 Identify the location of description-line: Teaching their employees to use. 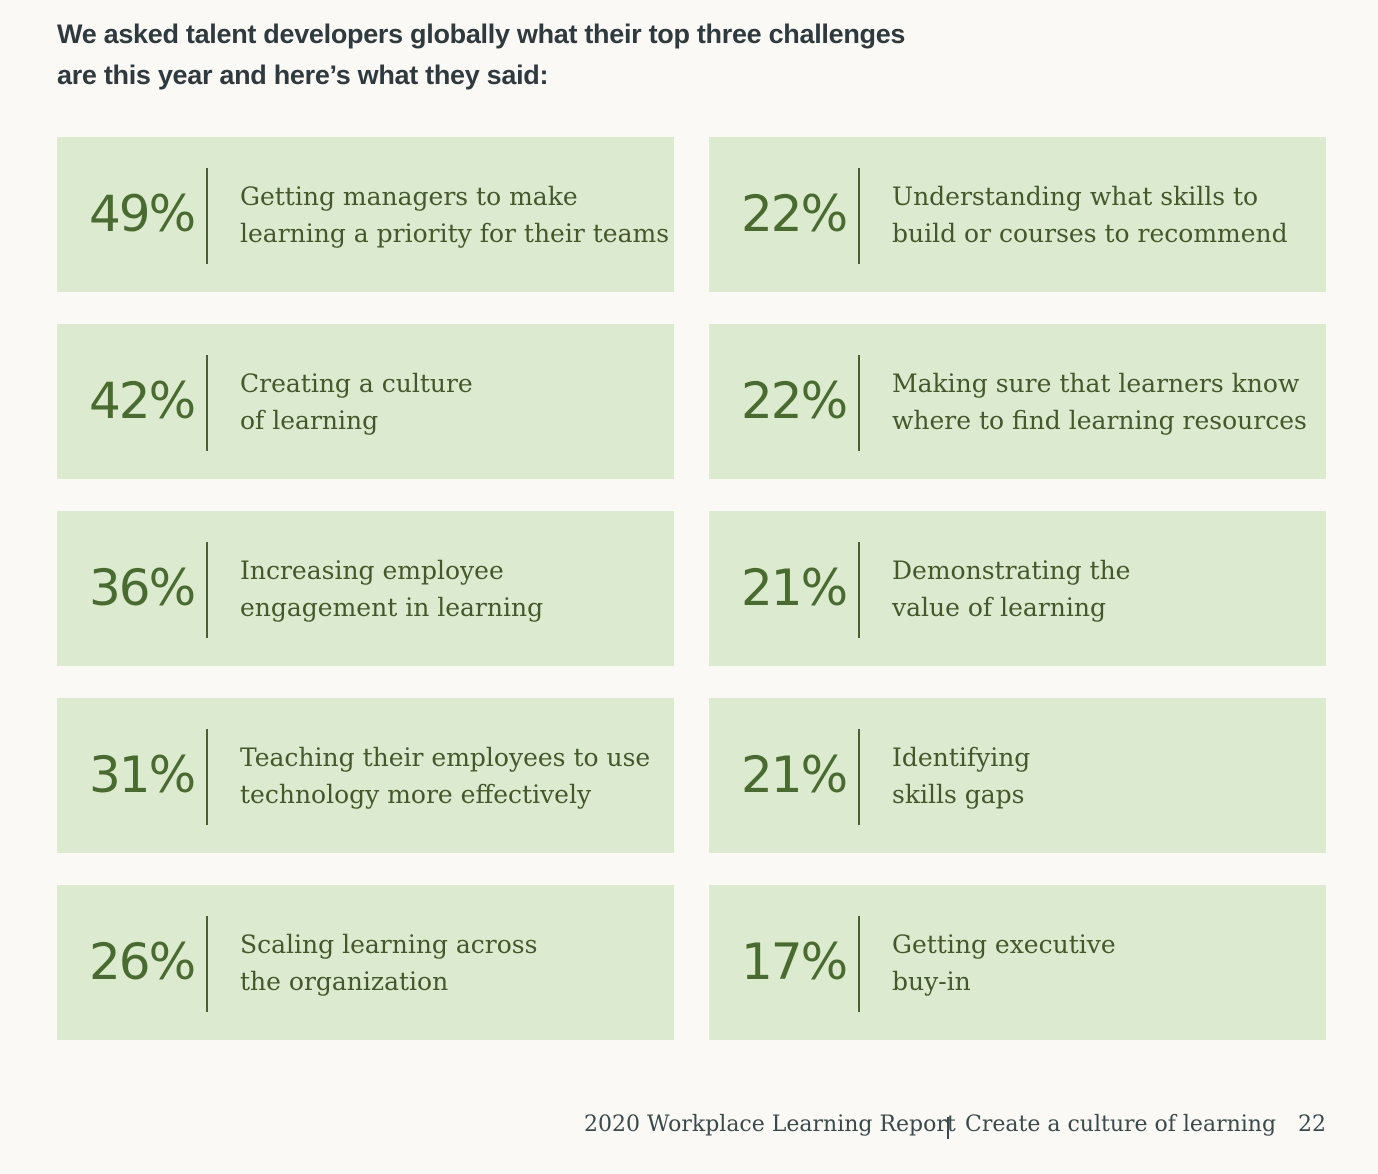
(445, 757).